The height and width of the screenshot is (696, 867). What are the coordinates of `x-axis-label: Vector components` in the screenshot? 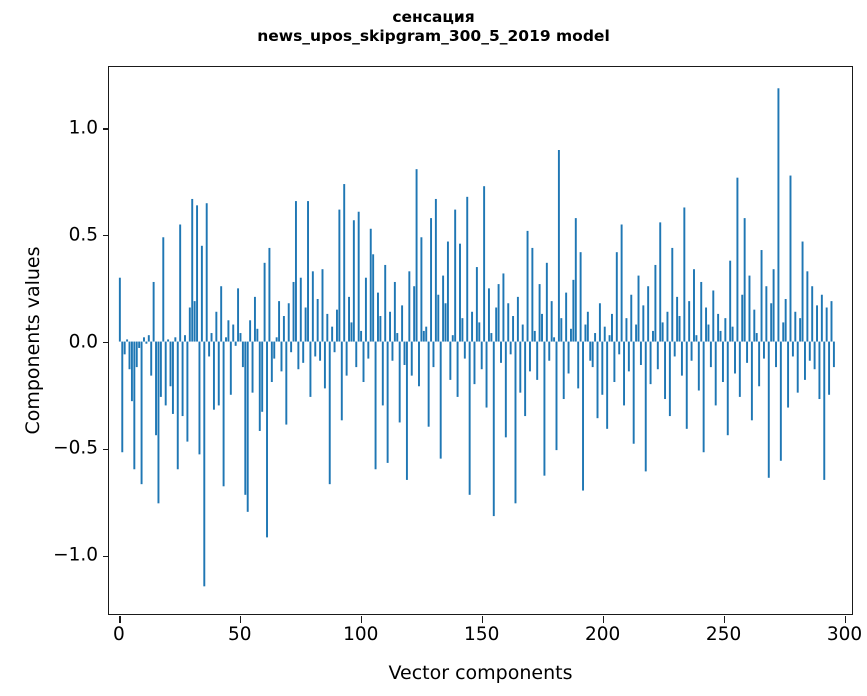 It's located at (480, 673).